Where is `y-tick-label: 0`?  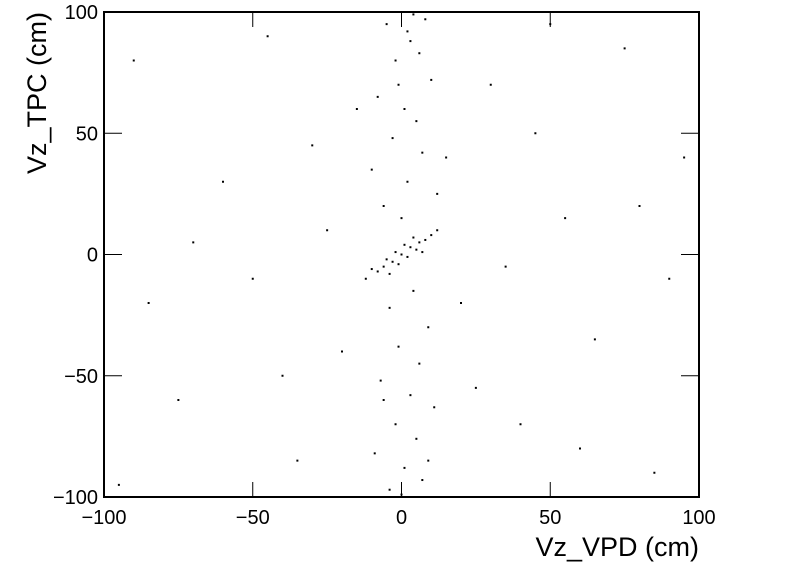
y-tick-label: 0 is located at coordinates (92, 256).